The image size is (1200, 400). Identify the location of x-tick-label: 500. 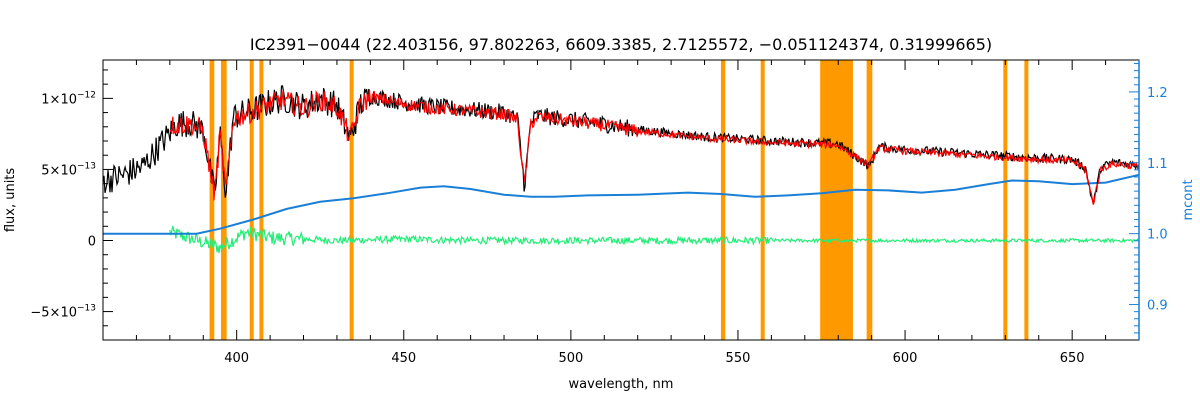
(570, 358).